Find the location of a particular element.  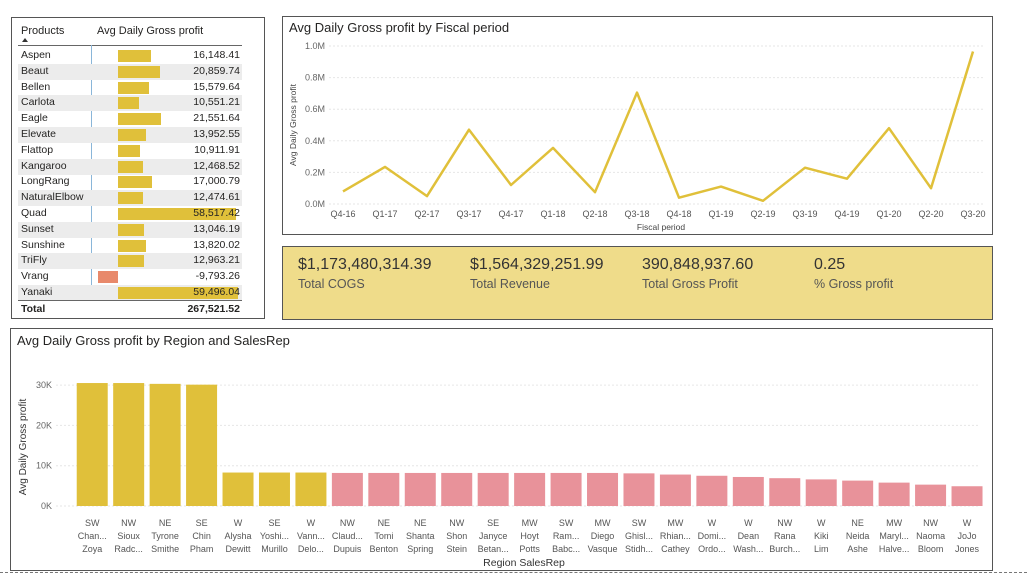

y-tick-label: 30K is located at coordinates (44, 385).